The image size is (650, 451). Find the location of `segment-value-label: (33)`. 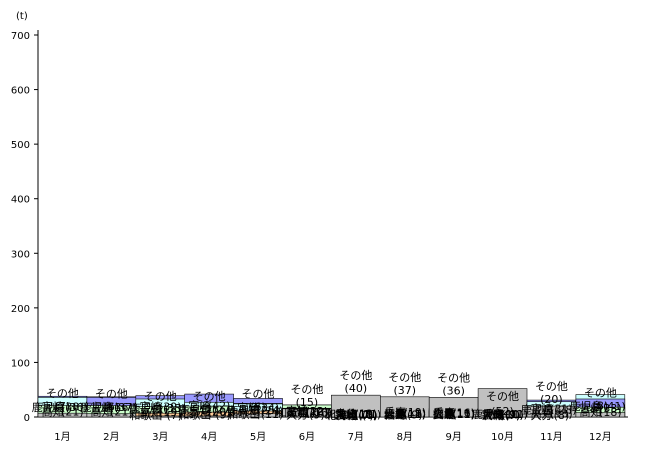

segment-value-label: (33) is located at coordinates (610, 408).